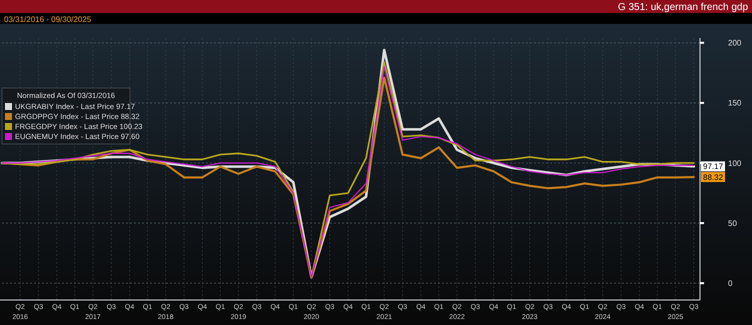 The image size is (752, 325). I want to click on y-tick-label: 50, so click(733, 223).